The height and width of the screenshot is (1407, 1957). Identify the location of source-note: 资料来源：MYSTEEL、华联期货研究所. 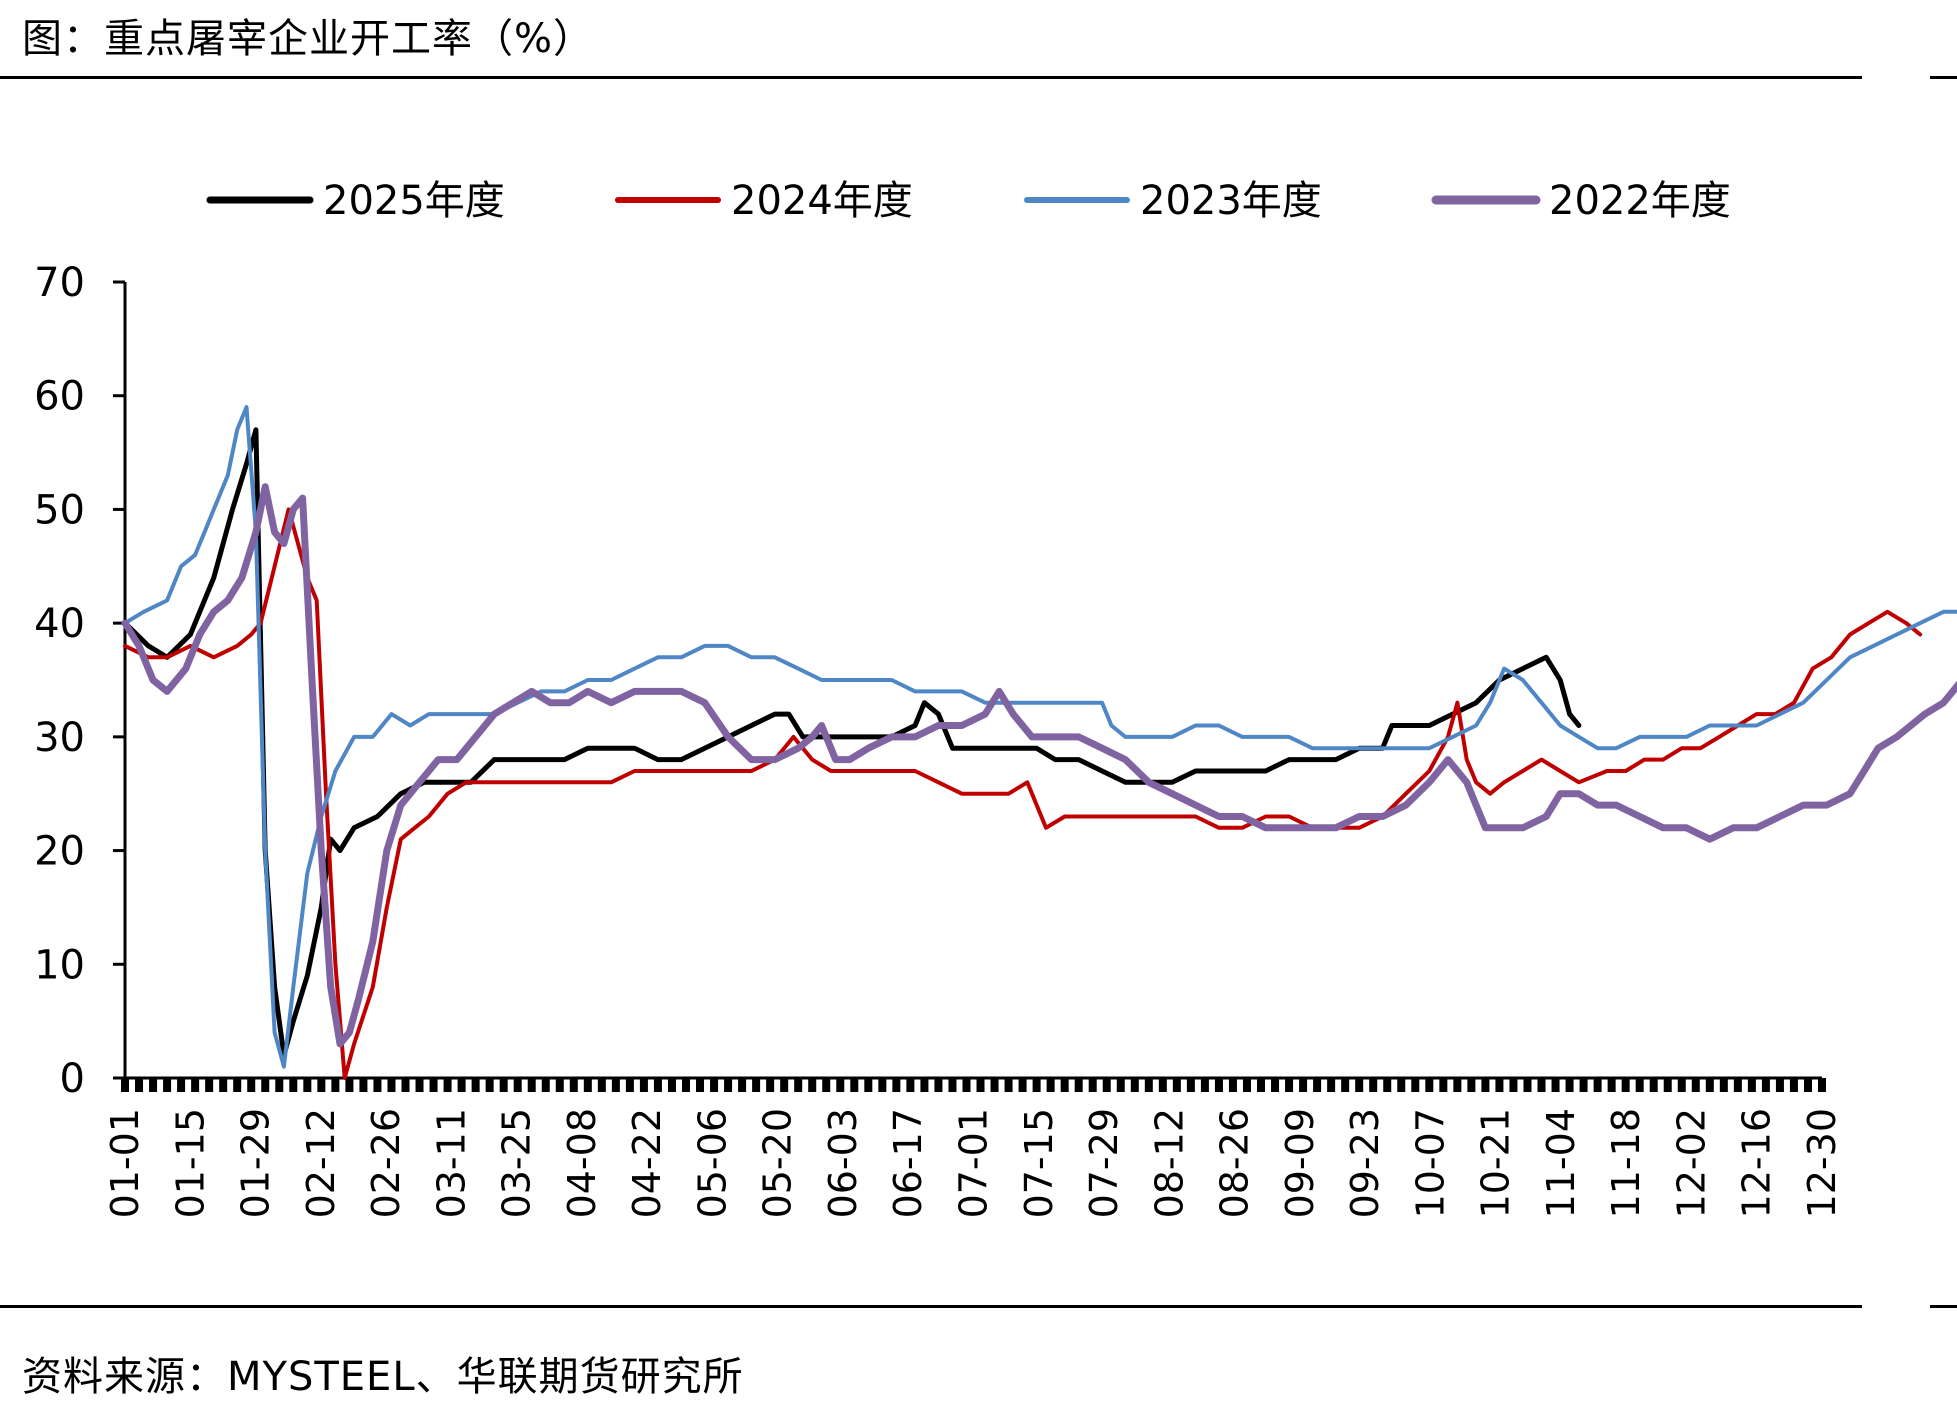
(383, 1377).